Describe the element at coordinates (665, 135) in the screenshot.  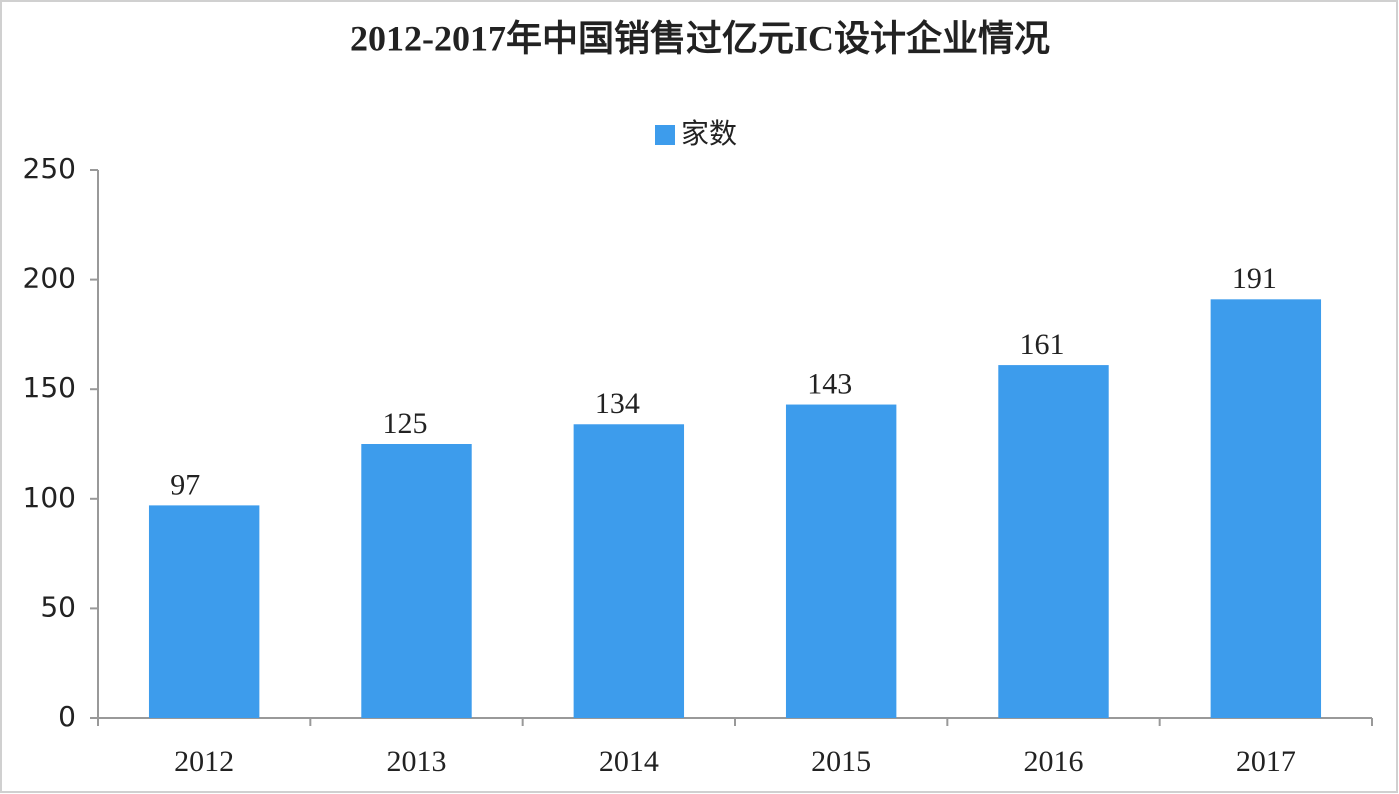
I see `legend-swatch` at that location.